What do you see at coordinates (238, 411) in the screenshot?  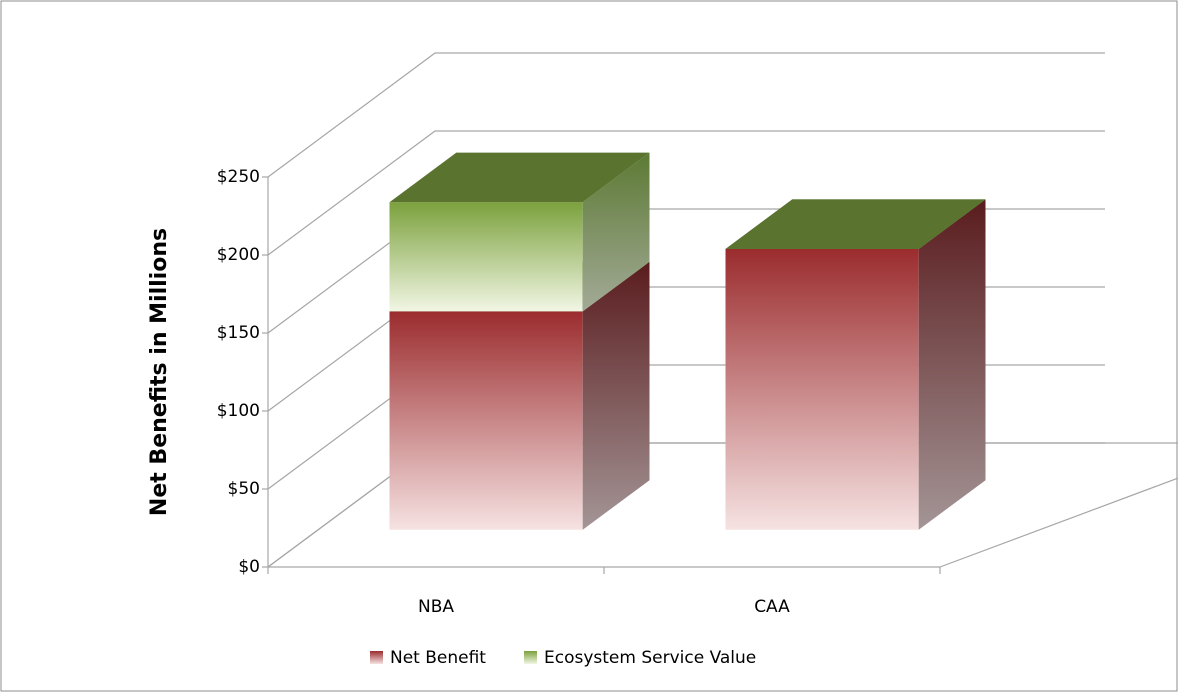 I see `y-tick-label: $100` at bounding box center [238, 411].